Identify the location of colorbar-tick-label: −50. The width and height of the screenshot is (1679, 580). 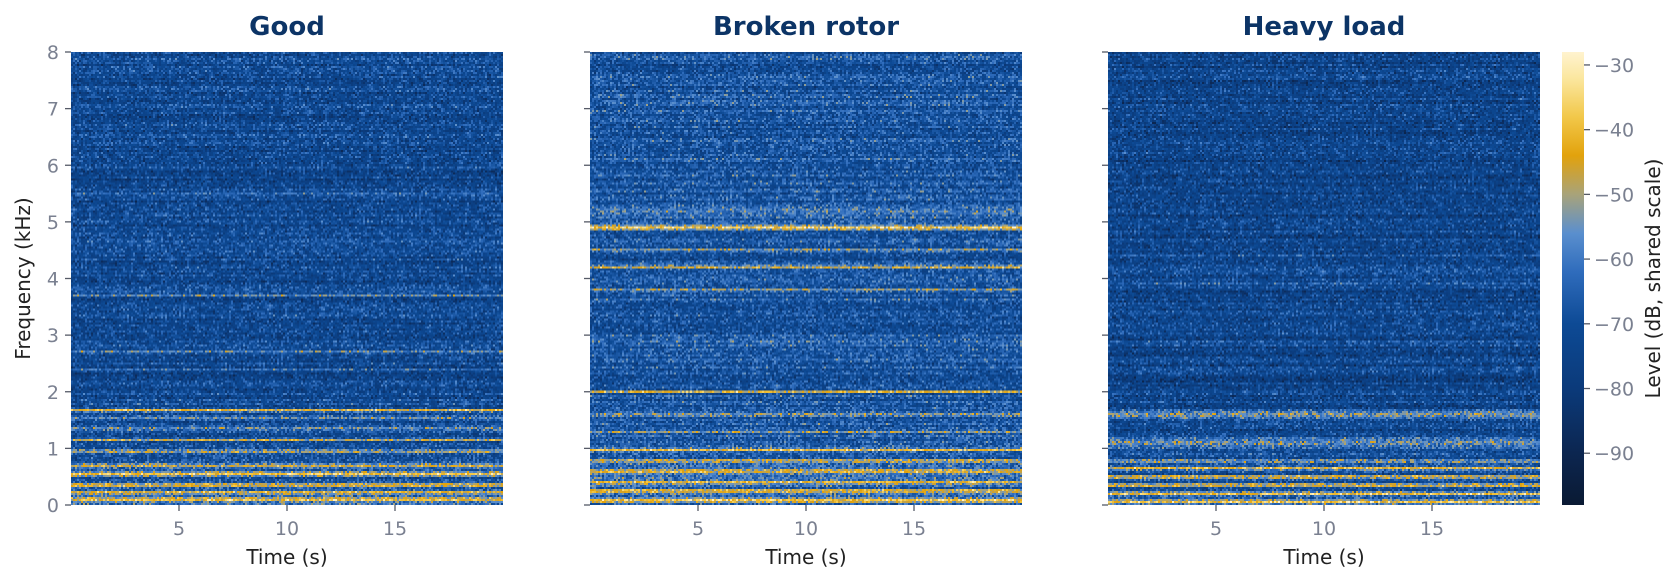
(1614, 195).